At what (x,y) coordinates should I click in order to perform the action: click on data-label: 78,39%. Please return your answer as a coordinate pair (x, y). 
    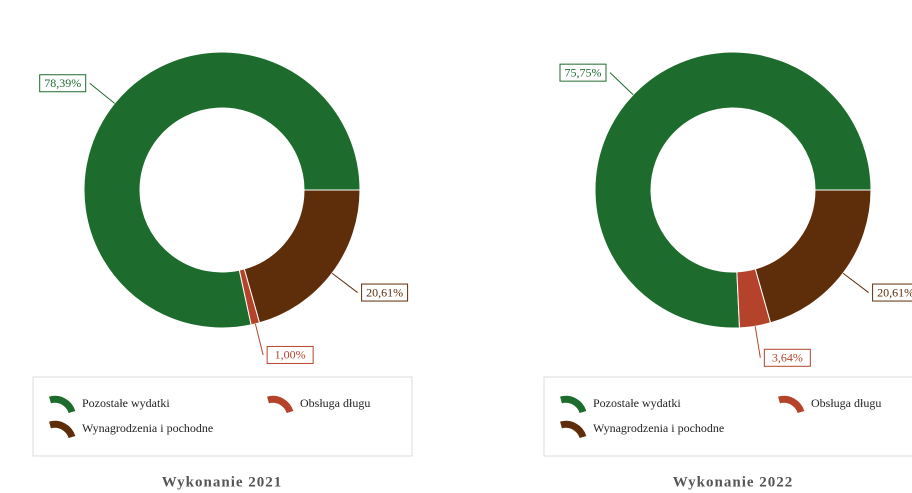
    Looking at the image, I should click on (62, 83).